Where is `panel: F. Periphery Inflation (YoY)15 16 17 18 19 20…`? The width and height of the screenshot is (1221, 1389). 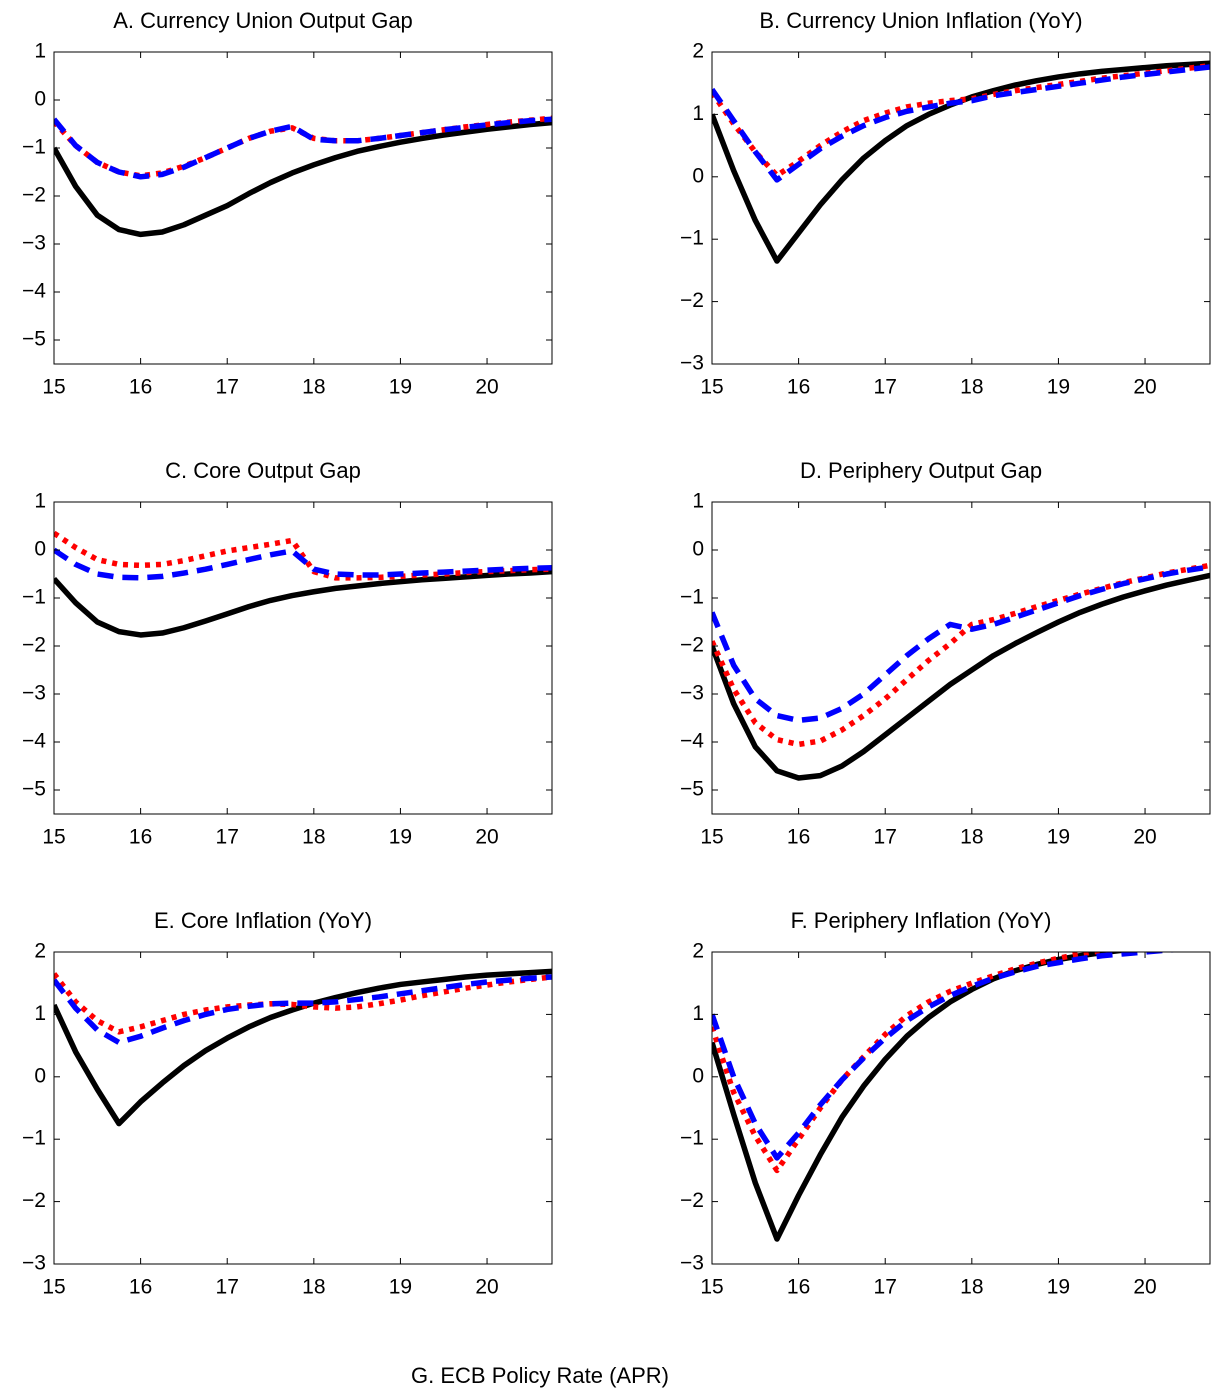
panel: F. Periphery Inflation (YoY)15 16 17 18 19 20… is located at coordinates (945, 1103).